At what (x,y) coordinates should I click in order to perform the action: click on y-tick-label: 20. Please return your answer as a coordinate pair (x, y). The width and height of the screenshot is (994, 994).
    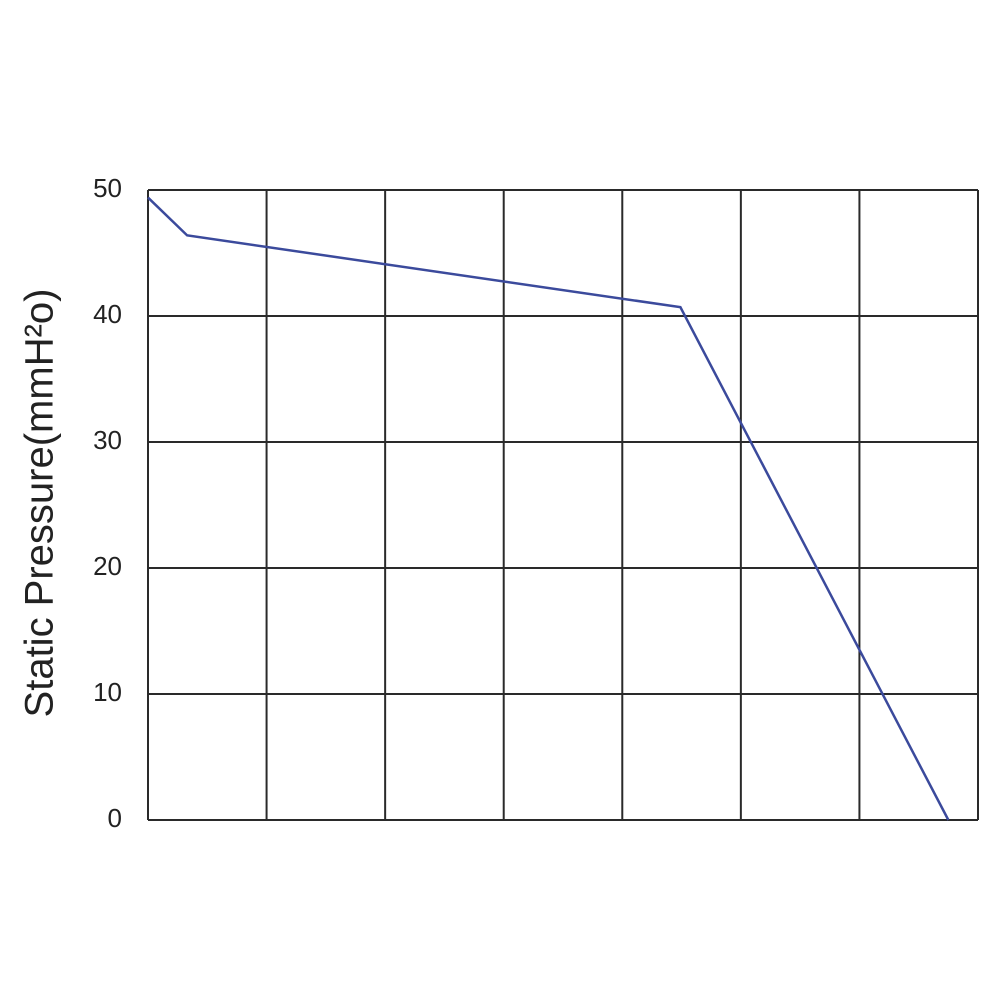
    Looking at the image, I should click on (107, 566).